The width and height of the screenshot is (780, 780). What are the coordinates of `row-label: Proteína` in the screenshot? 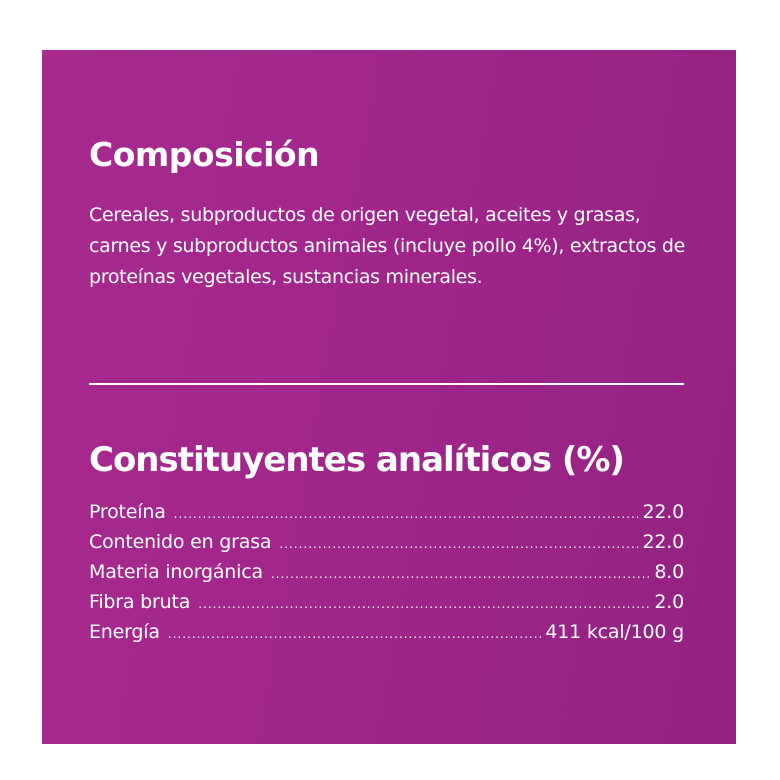 It's located at (127, 512).